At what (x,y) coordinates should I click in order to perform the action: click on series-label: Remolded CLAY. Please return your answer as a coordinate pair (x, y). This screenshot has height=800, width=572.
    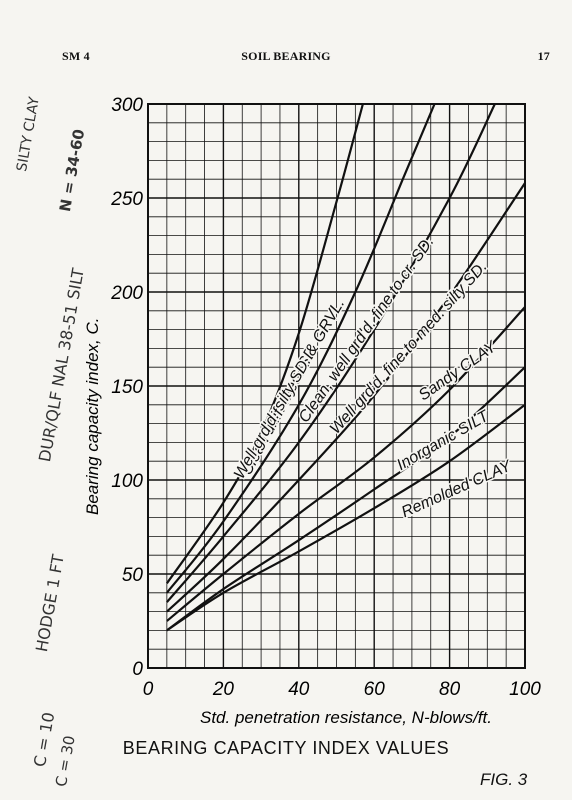
    Looking at the image, I should click on (457, 489).